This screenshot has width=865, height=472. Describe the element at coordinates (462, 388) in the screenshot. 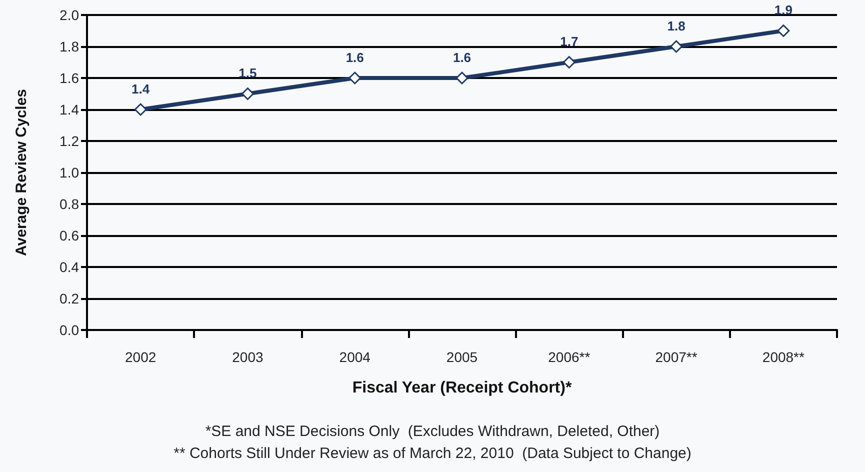

I see `x-axis-title: Fiscal Year (Receipt Cohort)*` at that location.